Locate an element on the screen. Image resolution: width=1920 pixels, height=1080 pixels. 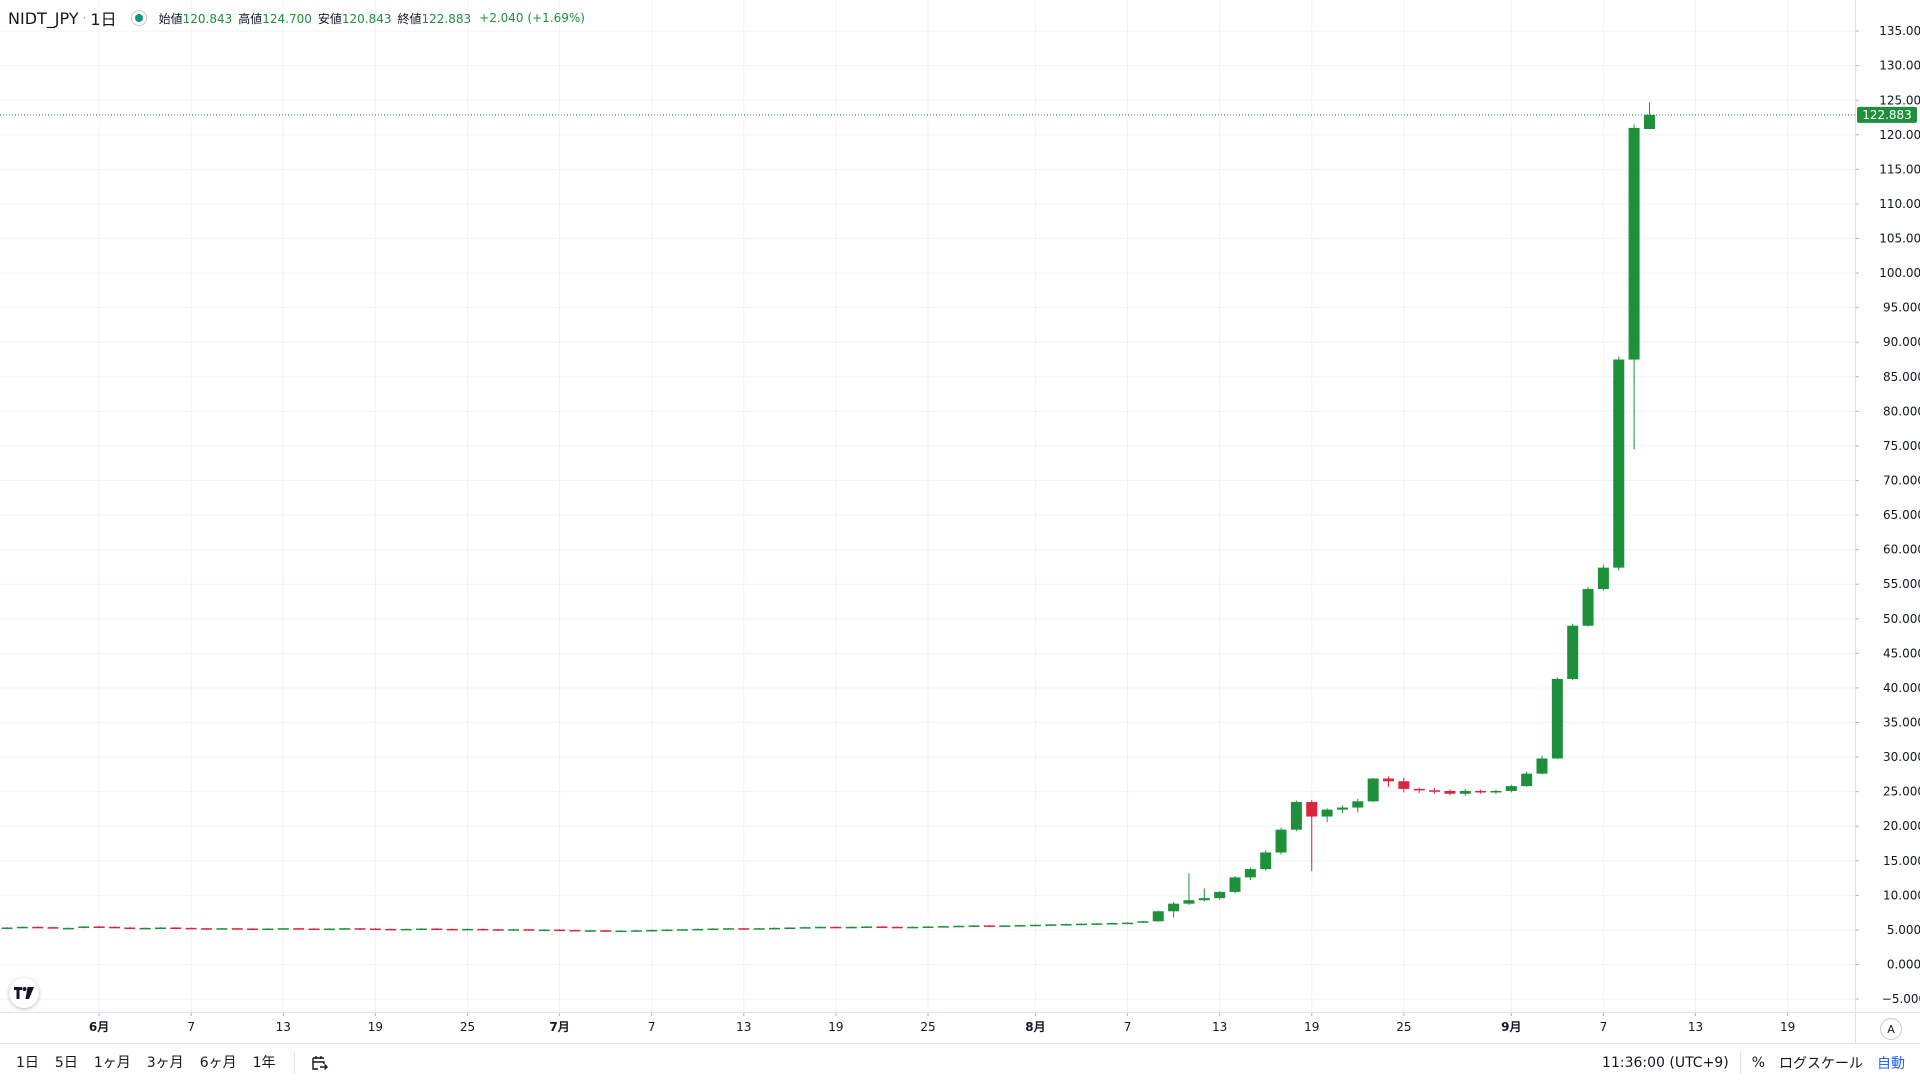
interval-label: 1日 is located at coordinates (103, 19).